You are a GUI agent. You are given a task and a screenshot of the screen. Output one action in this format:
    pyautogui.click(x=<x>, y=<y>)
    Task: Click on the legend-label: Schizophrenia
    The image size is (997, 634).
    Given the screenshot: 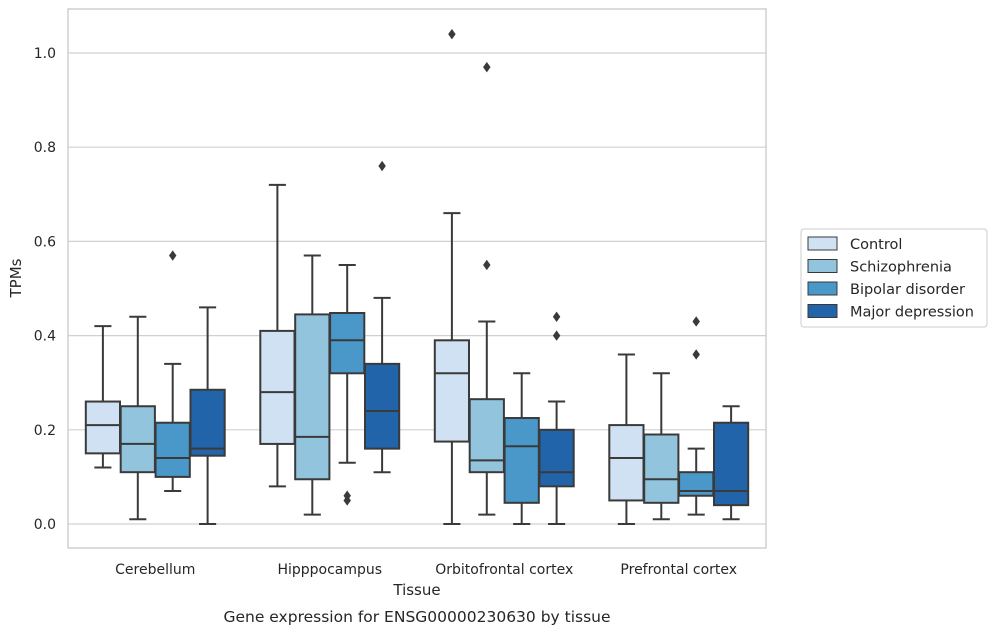 What is the action you would take?
    pyautogui.click(x=901, y=268)
    